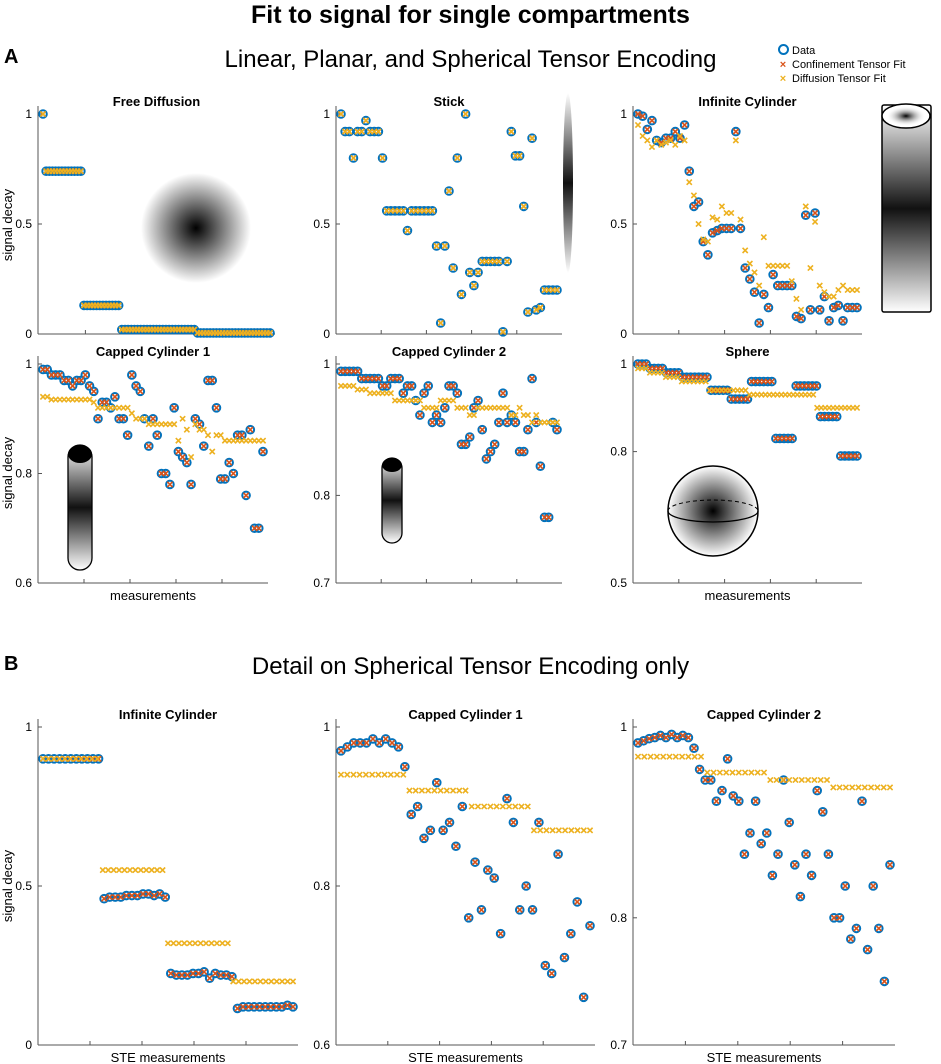 The width and height of the screenshot is (941, 1064). I want to click on x-axis-label: measurements, so click(748, 595).